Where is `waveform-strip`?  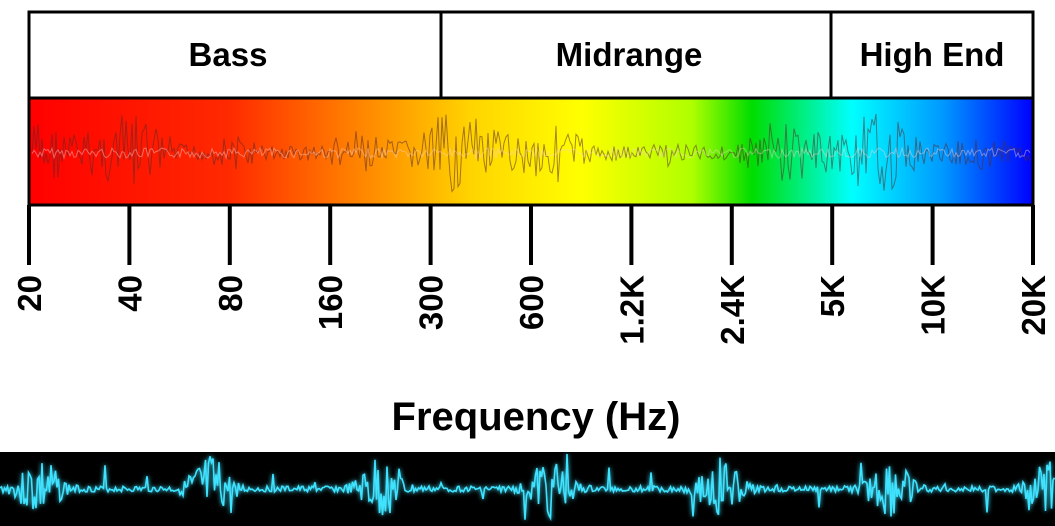 waveform-strip is located at coordinates (527, 489).